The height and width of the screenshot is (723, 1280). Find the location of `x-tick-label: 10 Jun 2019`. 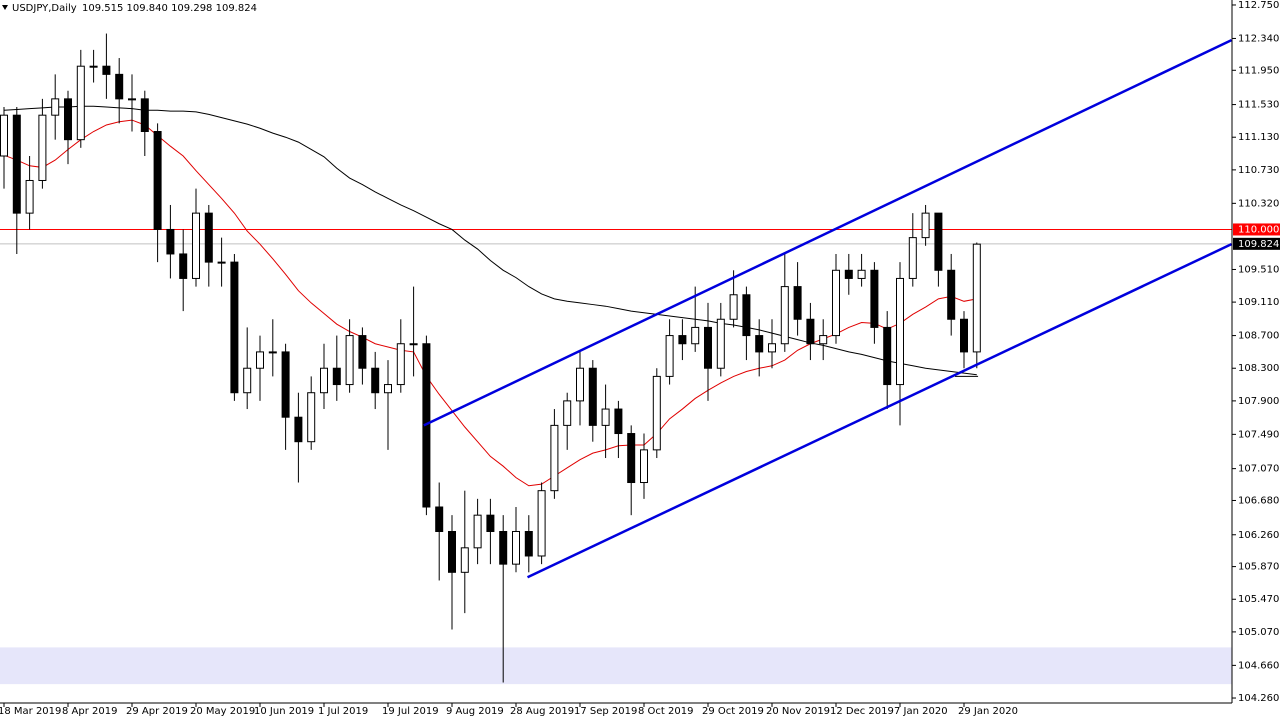

x-tick-label: 10 Jun 2019 is located at coordinates (284, 711).